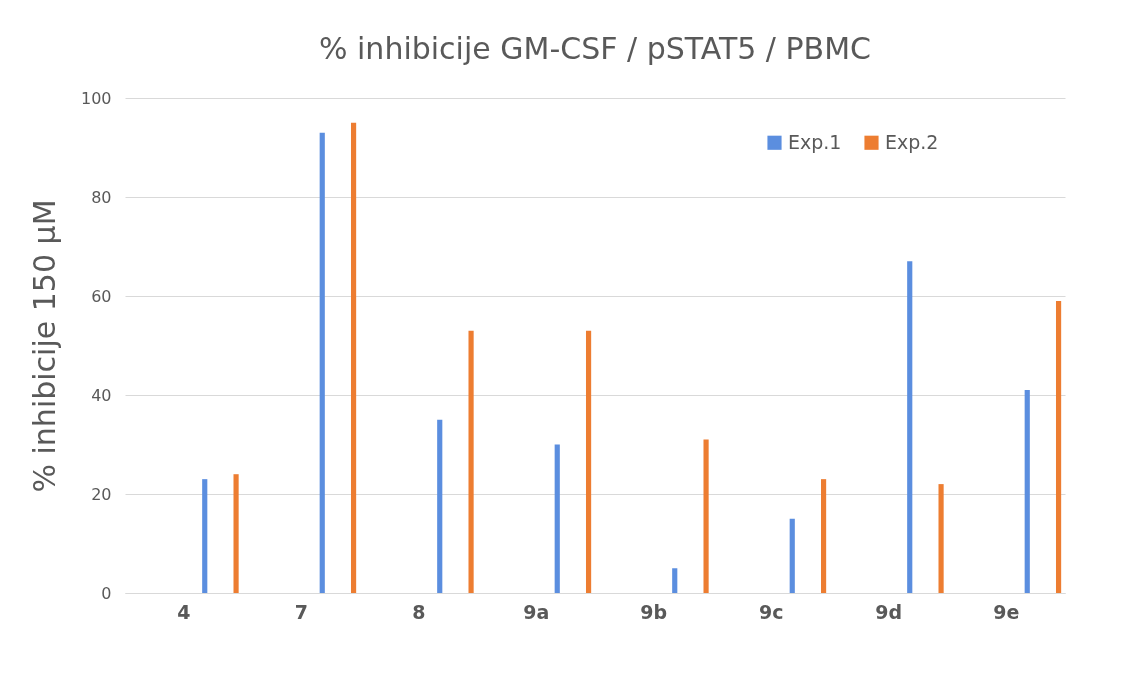 Image resolution: width=1148 pixels, height=675 pixels. Describe the element at coordinates (912, 141) in the screenshot. I see `legend-label: Exp.2` at that location.